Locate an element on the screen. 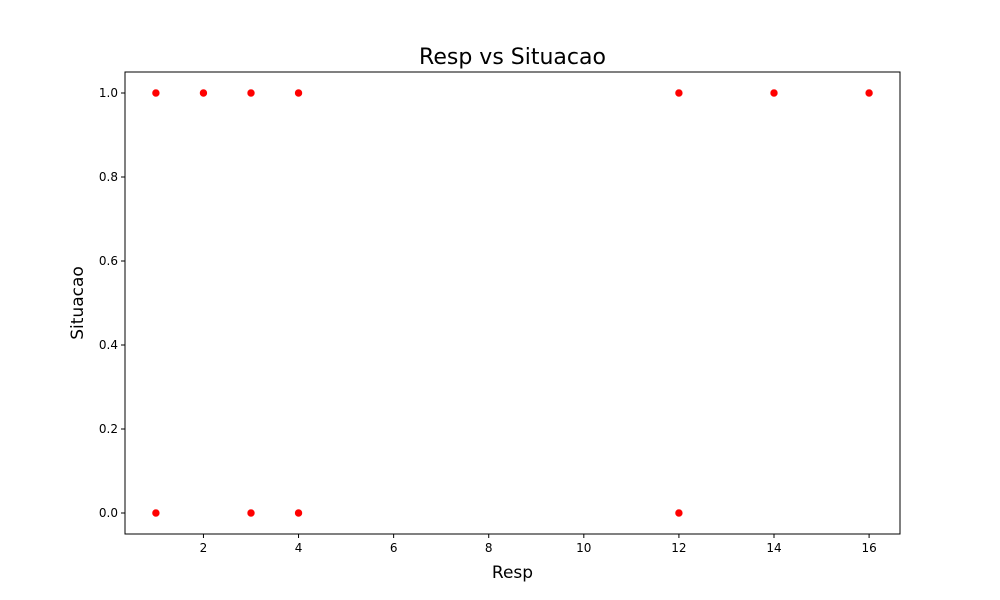  x-tick-label: 8 is located at coordinates (489, 548).